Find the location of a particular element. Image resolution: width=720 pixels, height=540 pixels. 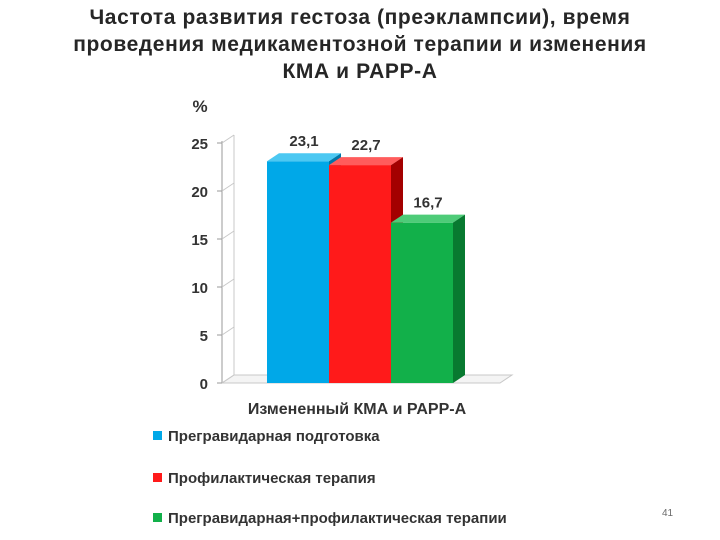

legend-label: Профилактическая терапия is located at coordinates (272, 478).